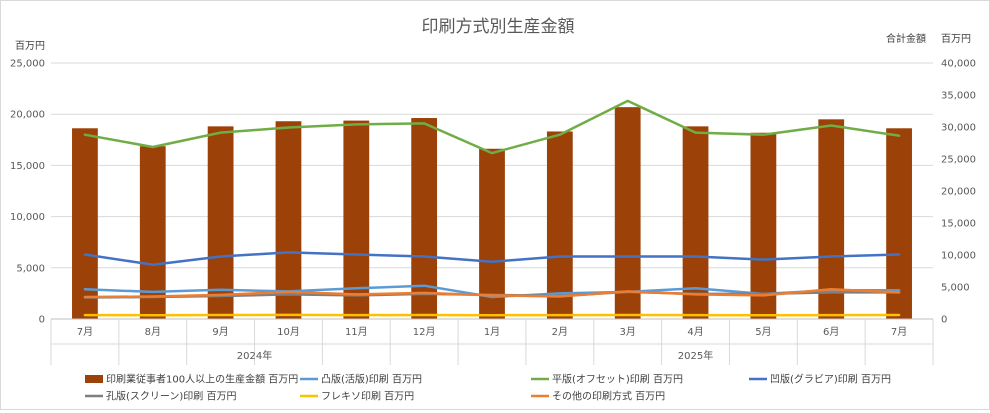  I want to click on legend-label: その他の印刷方式 百万円, so click(608, 396).